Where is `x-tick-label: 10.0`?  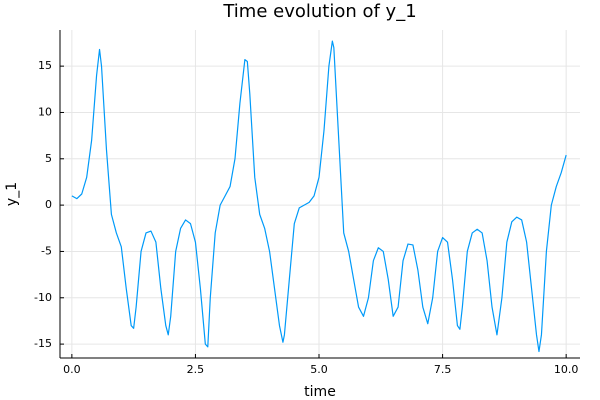 x-tick-label: 10.0 is located at coordinates (566, 369).